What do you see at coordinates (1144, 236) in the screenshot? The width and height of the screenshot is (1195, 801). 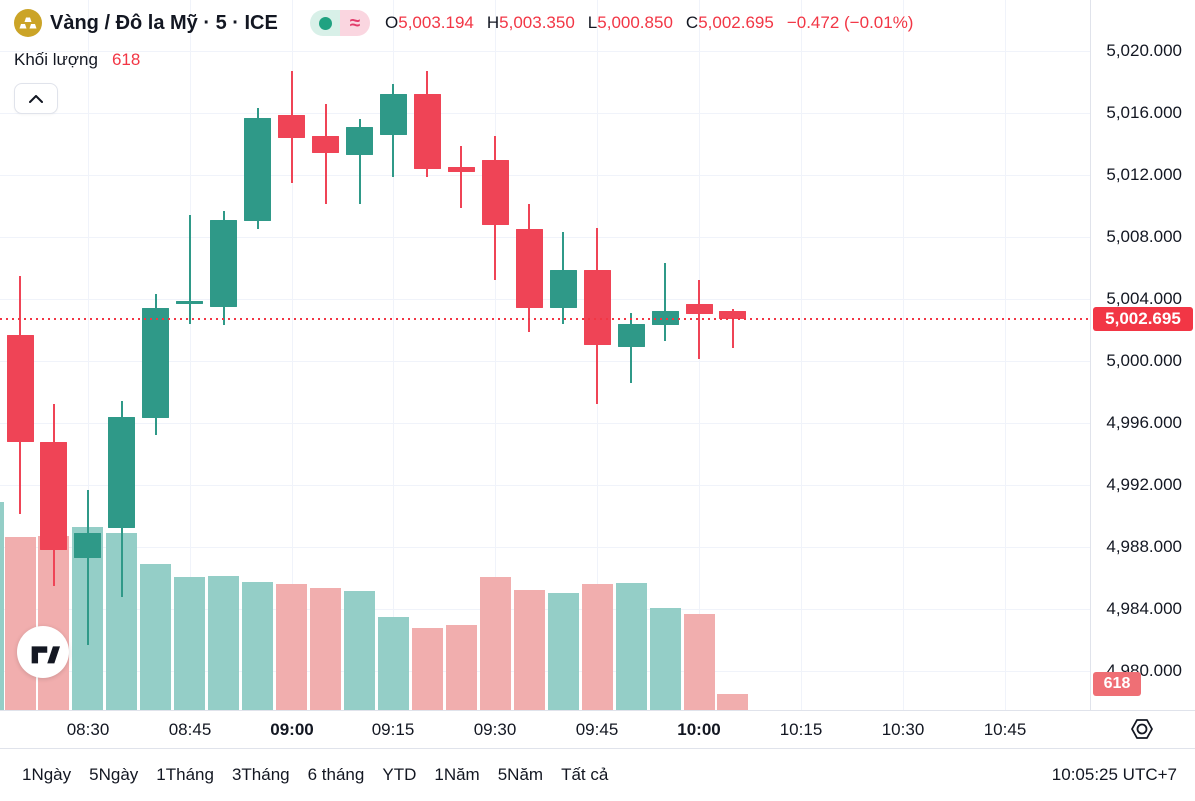 I see `price-tick-label: 5,008.000` at bounding box center [1144, 236].